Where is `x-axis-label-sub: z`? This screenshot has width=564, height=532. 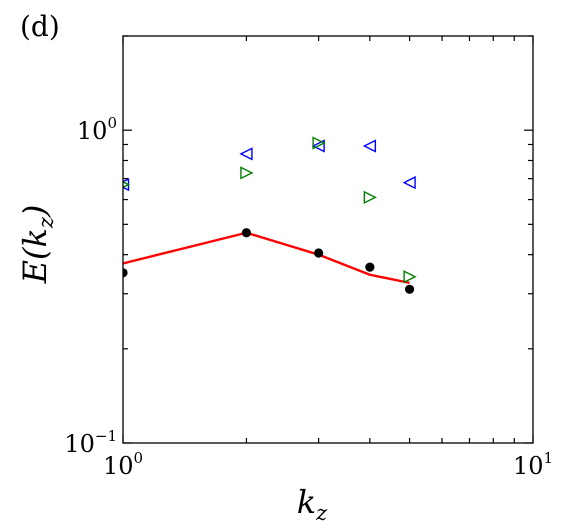
x-axis-label-sub: z is located at coordinates (321, 513).